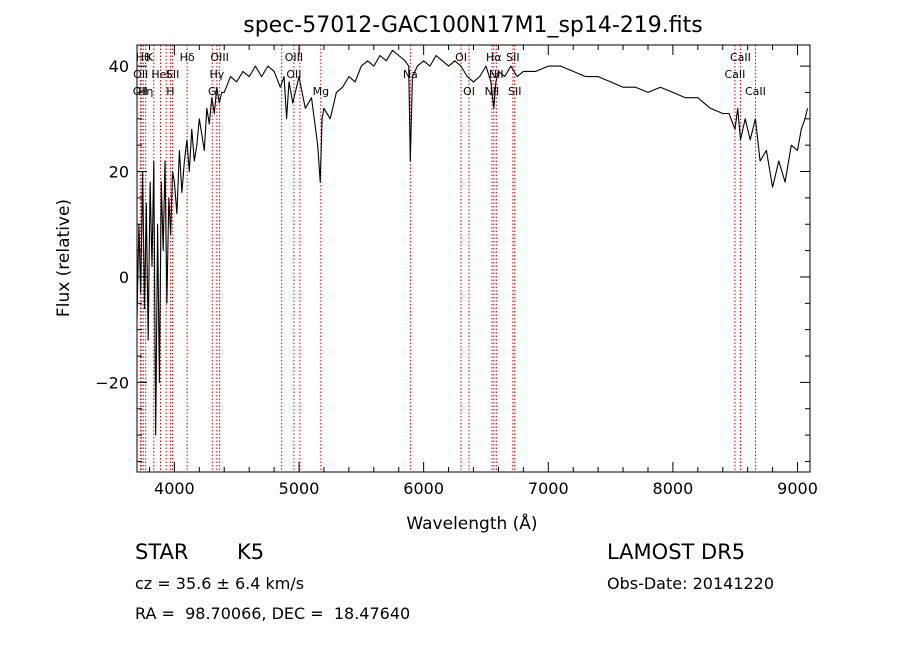  What do you see at coordinates (64, 258) in the screenshot?
I see `y-axis-label: Flux (relative)` at bounding box center [64, 258].